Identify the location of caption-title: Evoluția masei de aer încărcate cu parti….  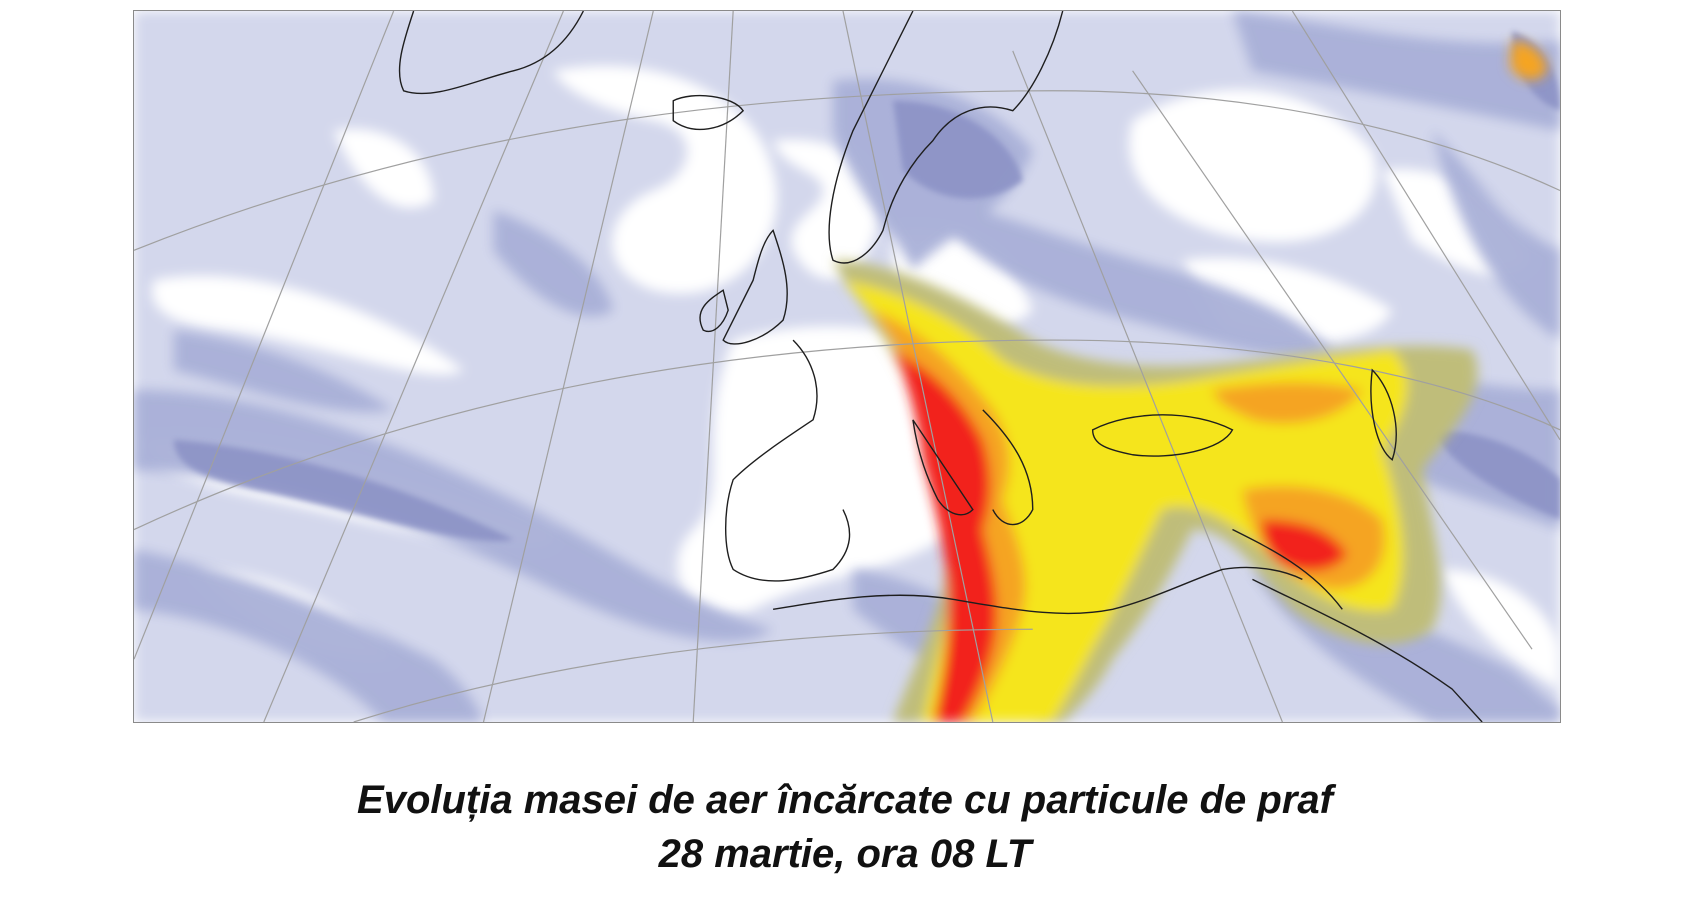
(845, 800).